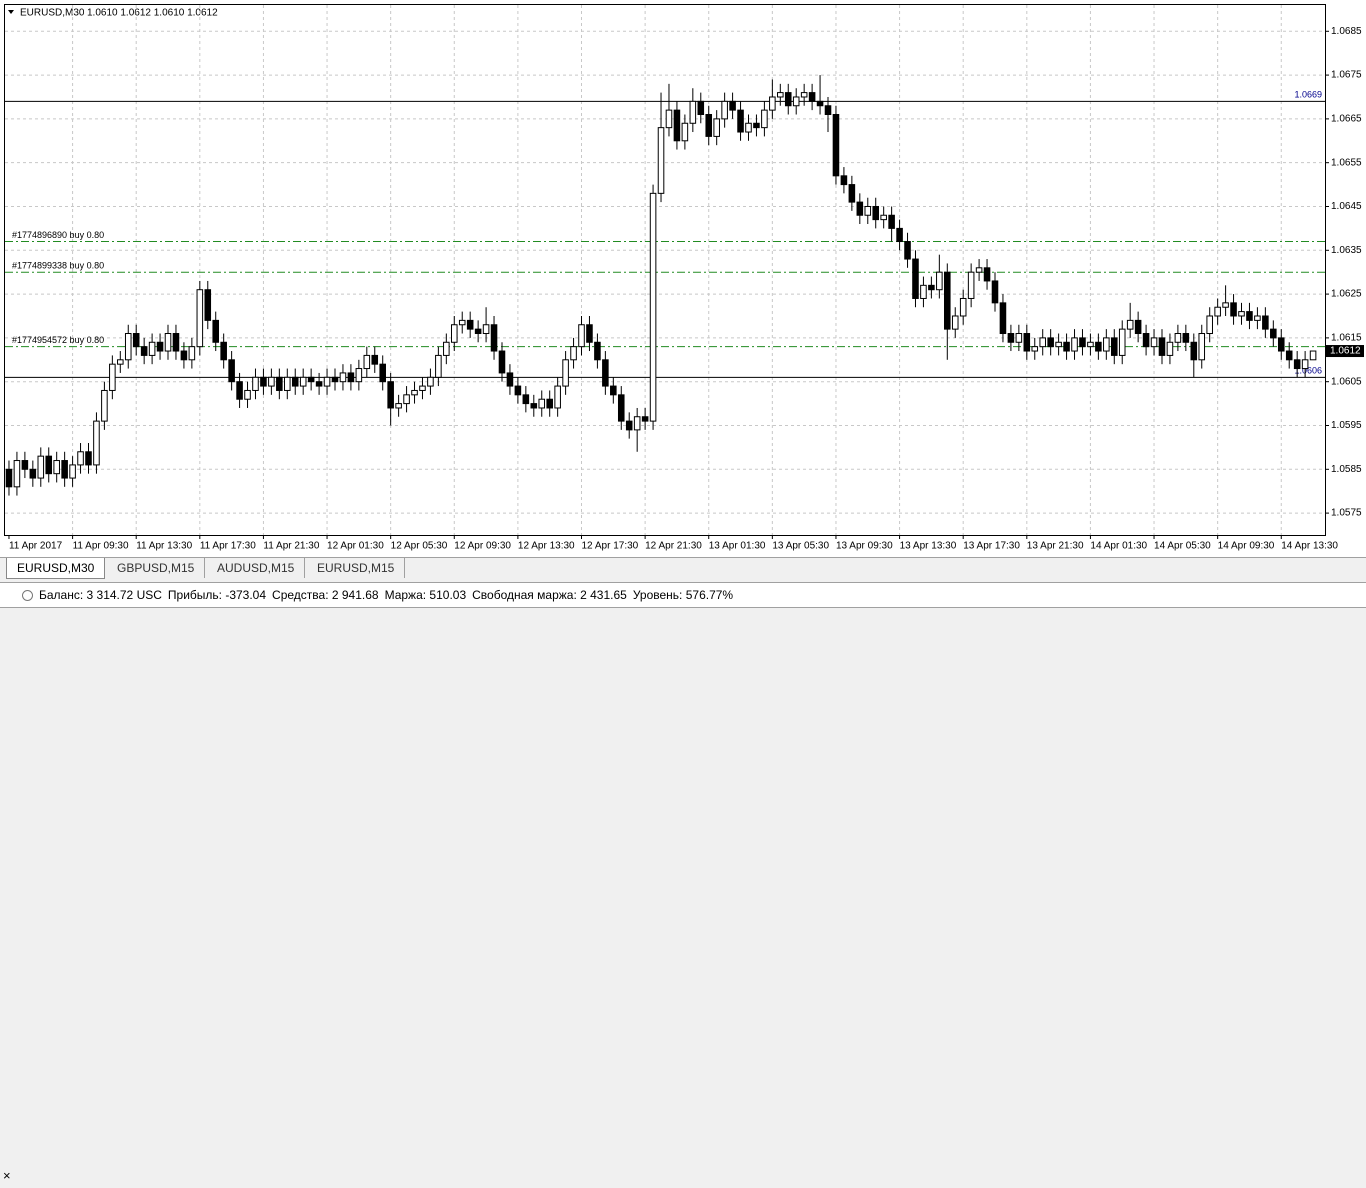  What do you see at coordinates (325, 595) in the screenshot?
I see `account-field: Средства: 2 941.68` at bounding box center [325, 595].